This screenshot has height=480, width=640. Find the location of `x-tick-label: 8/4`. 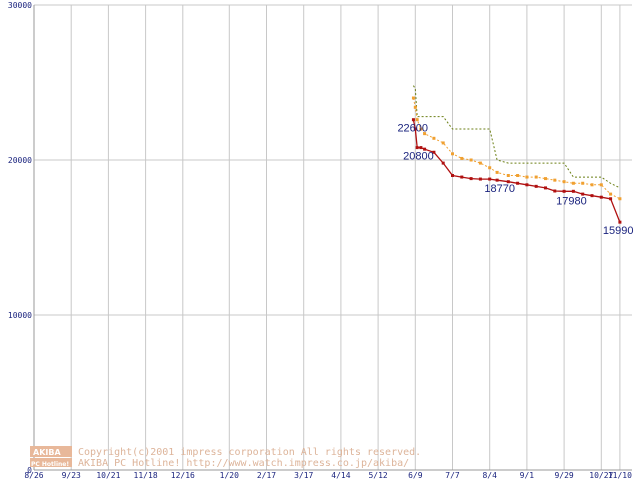

x-tick-label: 8/4 is located at coordinates (489, 475).